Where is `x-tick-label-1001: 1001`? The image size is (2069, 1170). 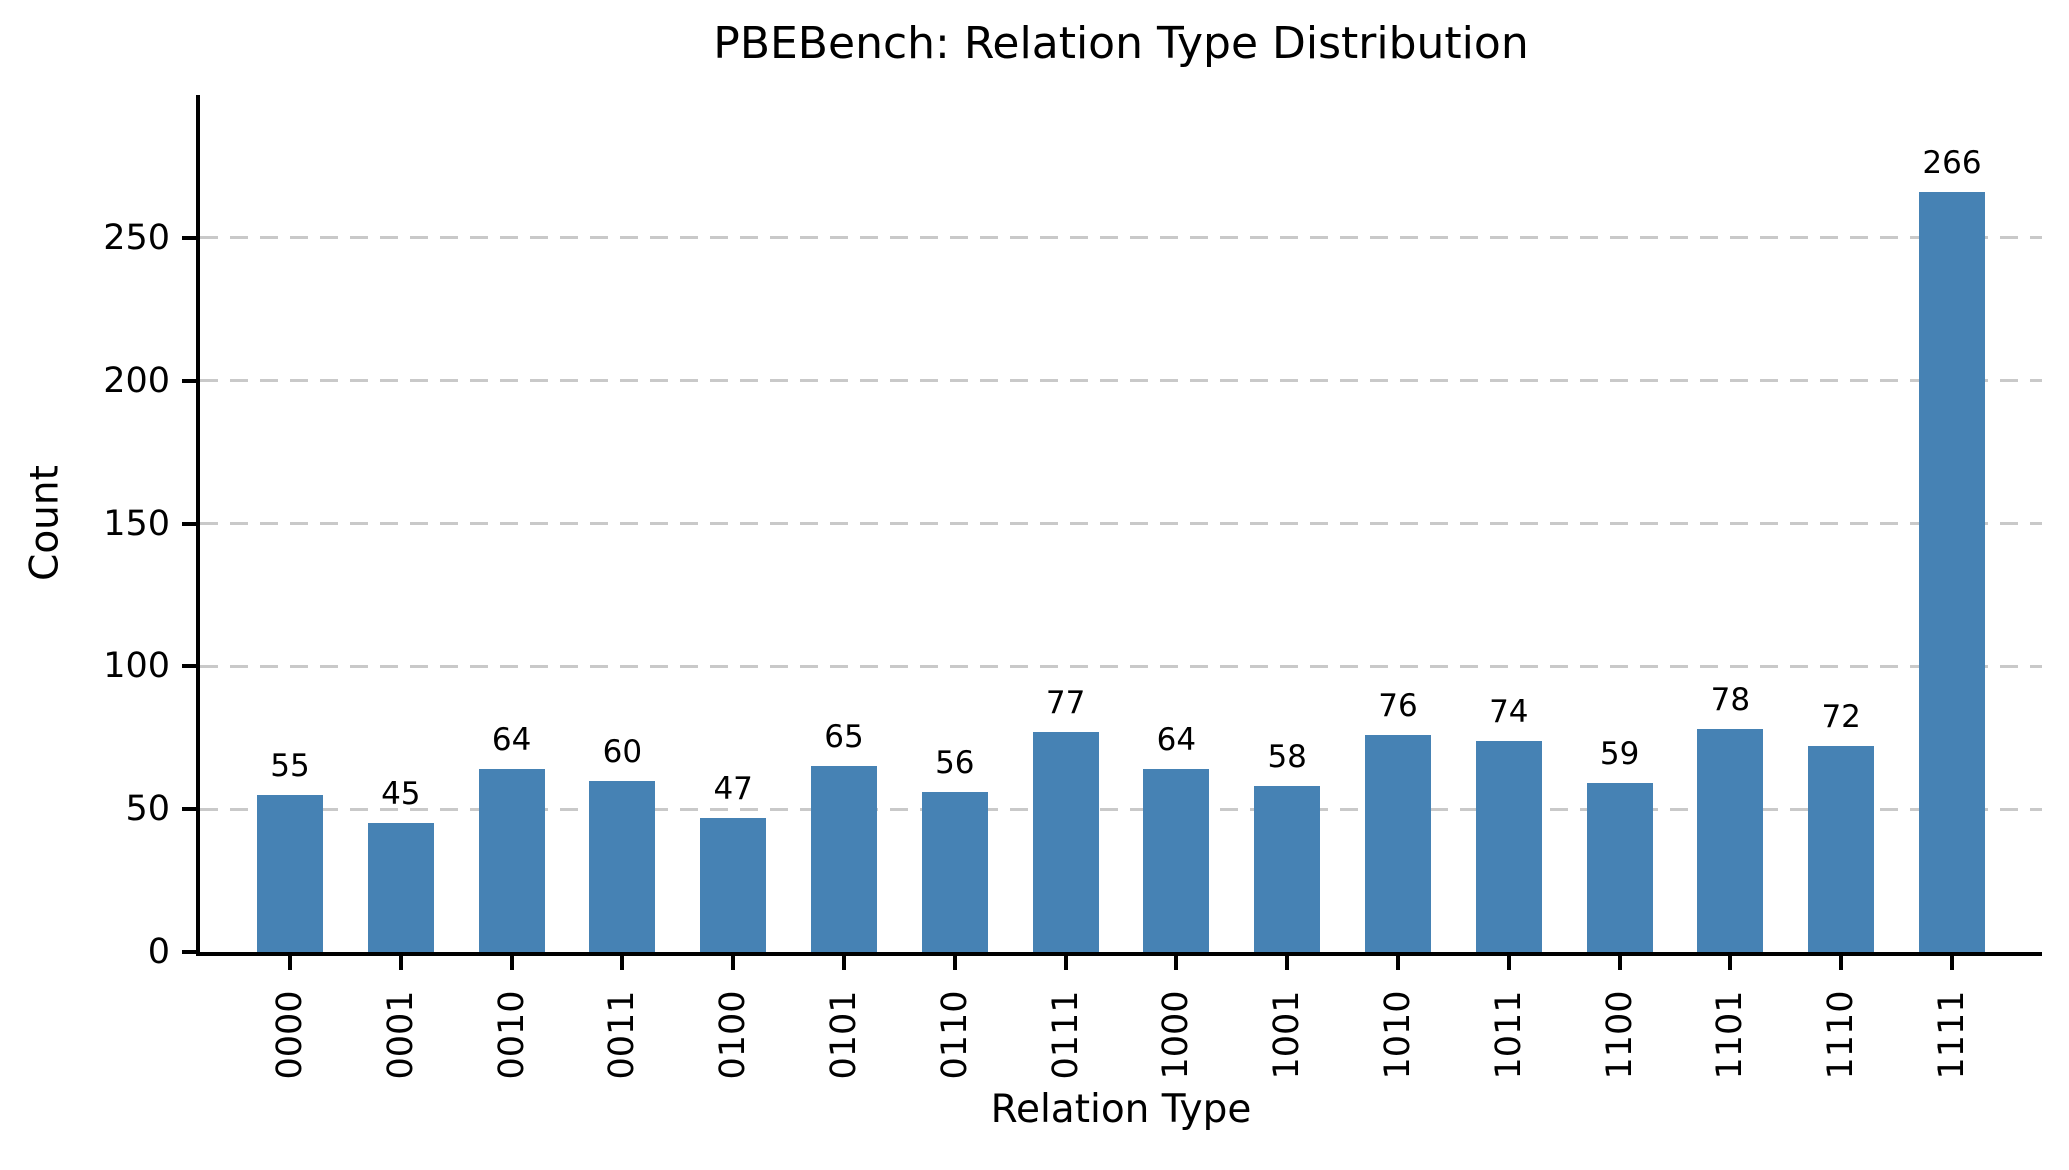 x-tick-label-1001: 1001 is located at coordinates (1287, 1035).